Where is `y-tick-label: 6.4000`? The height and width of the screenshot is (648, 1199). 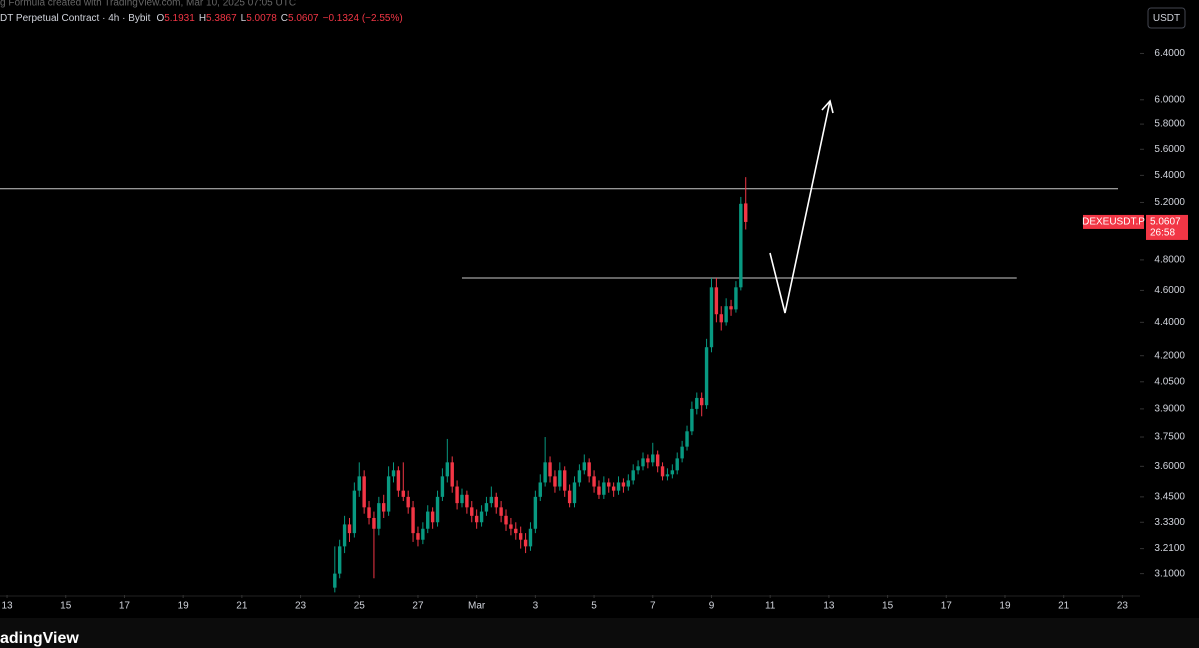
y-tick-label: 6.4000 is located at coordinates (1169, 53).